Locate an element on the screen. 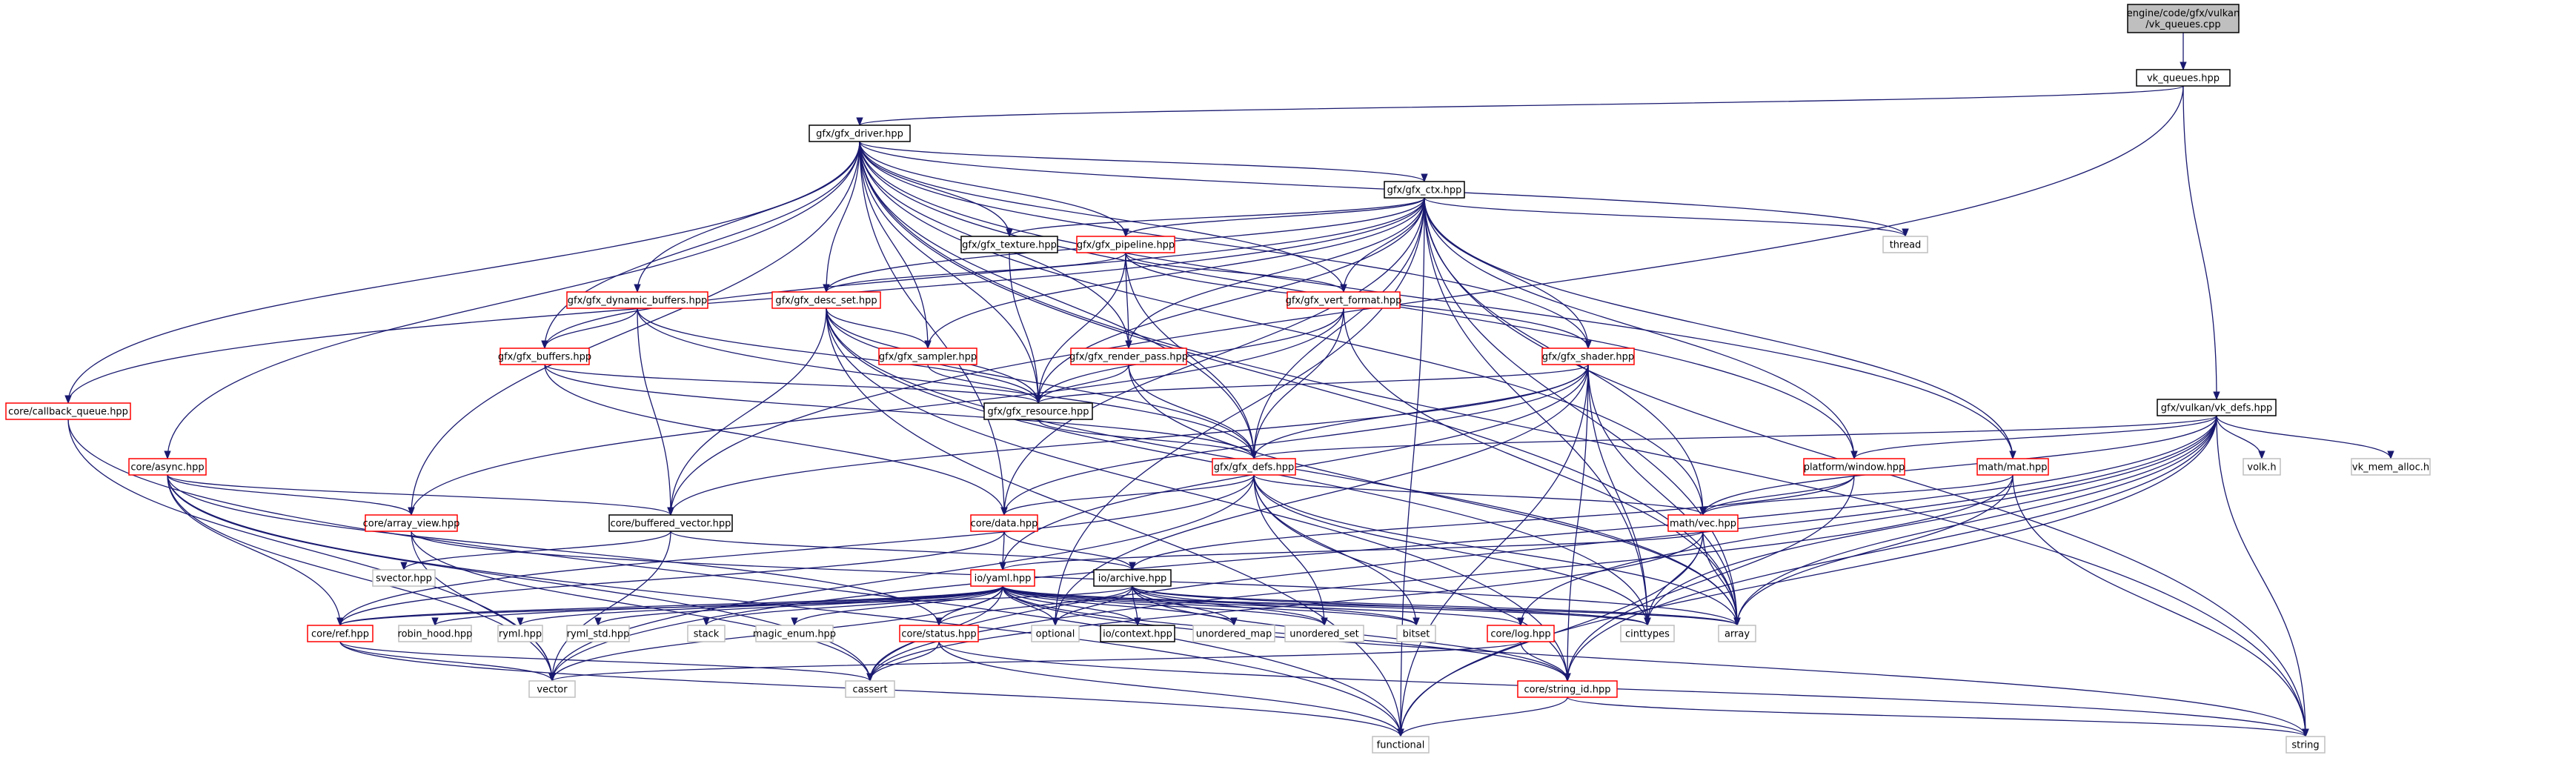 The image size is (2576, 758). edge-gfx-resource-to-gfx-defs is located at coordinates (1148, 439).